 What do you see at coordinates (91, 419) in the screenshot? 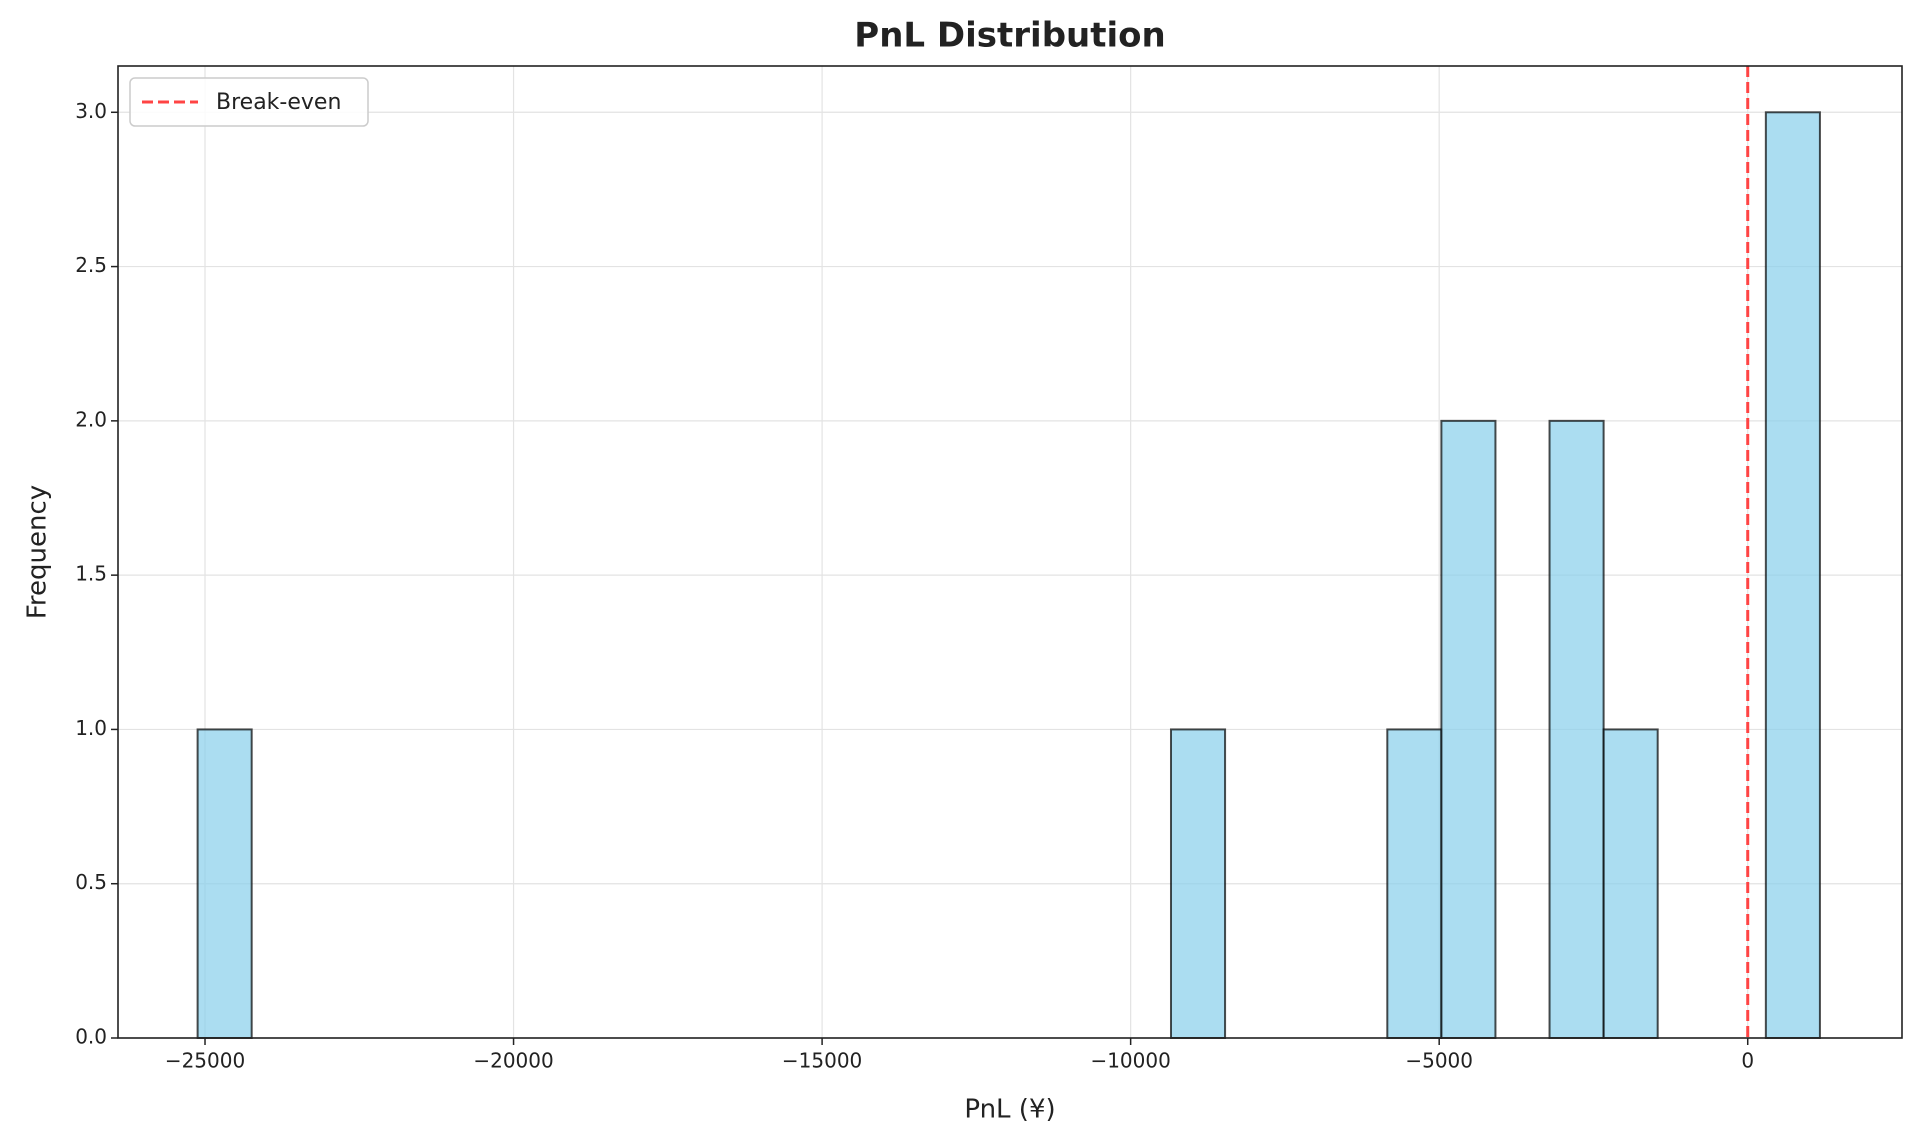
I see `y-tick-label: 2.0` at bounding box center [91, 419].